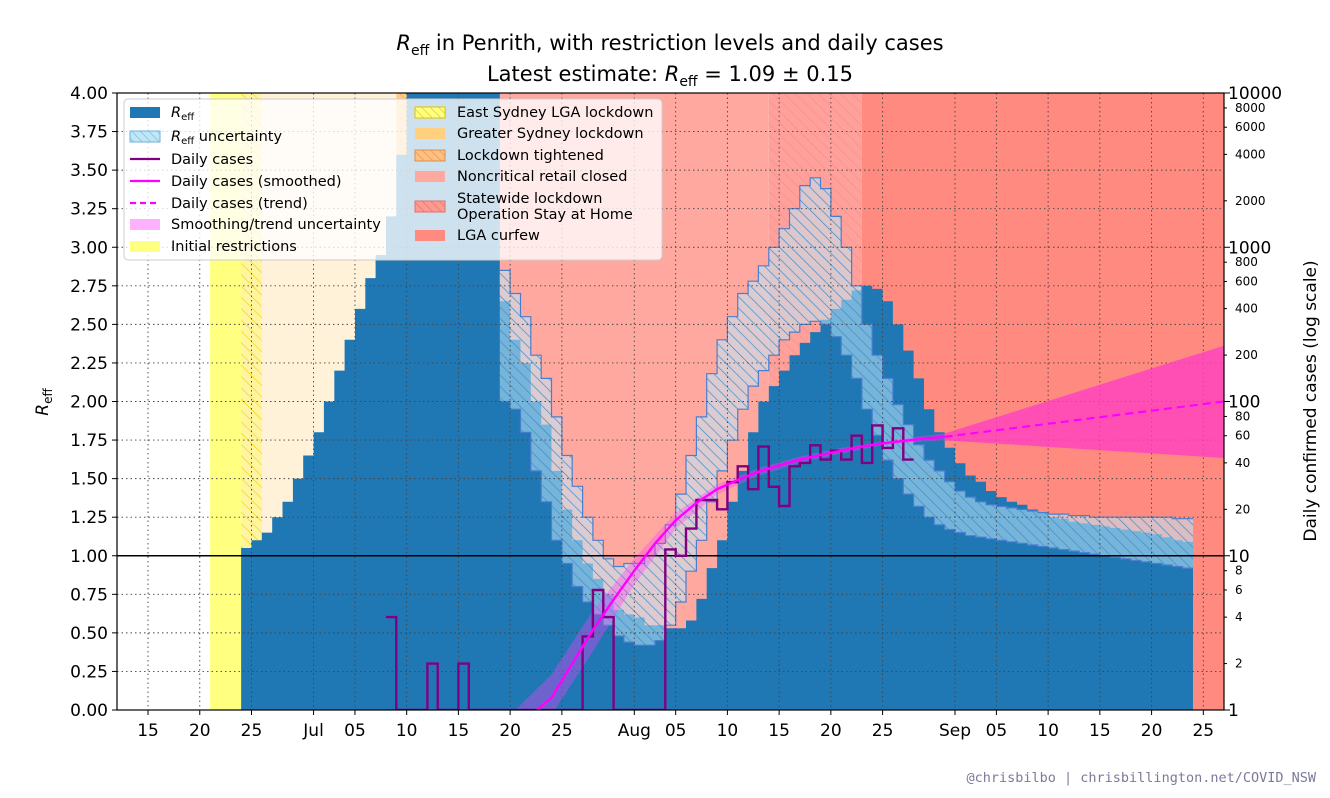 Image resolution: width=1330 pixels, height=798 pixels. Describe the element at coordinates (562, 731) in the screenshot. I see `x-tick-label-8: 25` at that location.